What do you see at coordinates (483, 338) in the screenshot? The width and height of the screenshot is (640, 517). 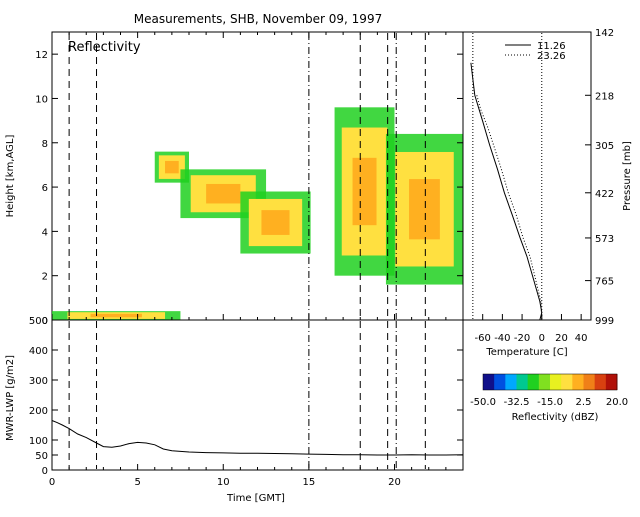 I see `sounding-x-tick-label: -60` at bounding box center [483, 338].